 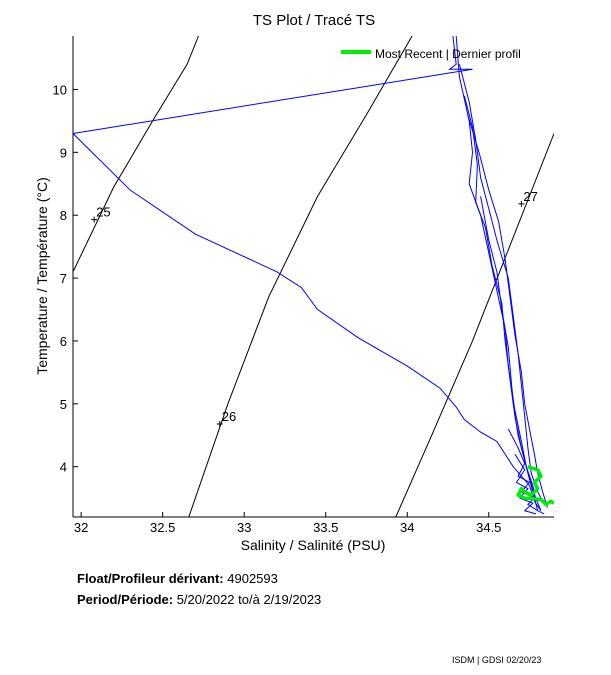 I want to click on y-tick-label: 7, so click(x=63, y=278).